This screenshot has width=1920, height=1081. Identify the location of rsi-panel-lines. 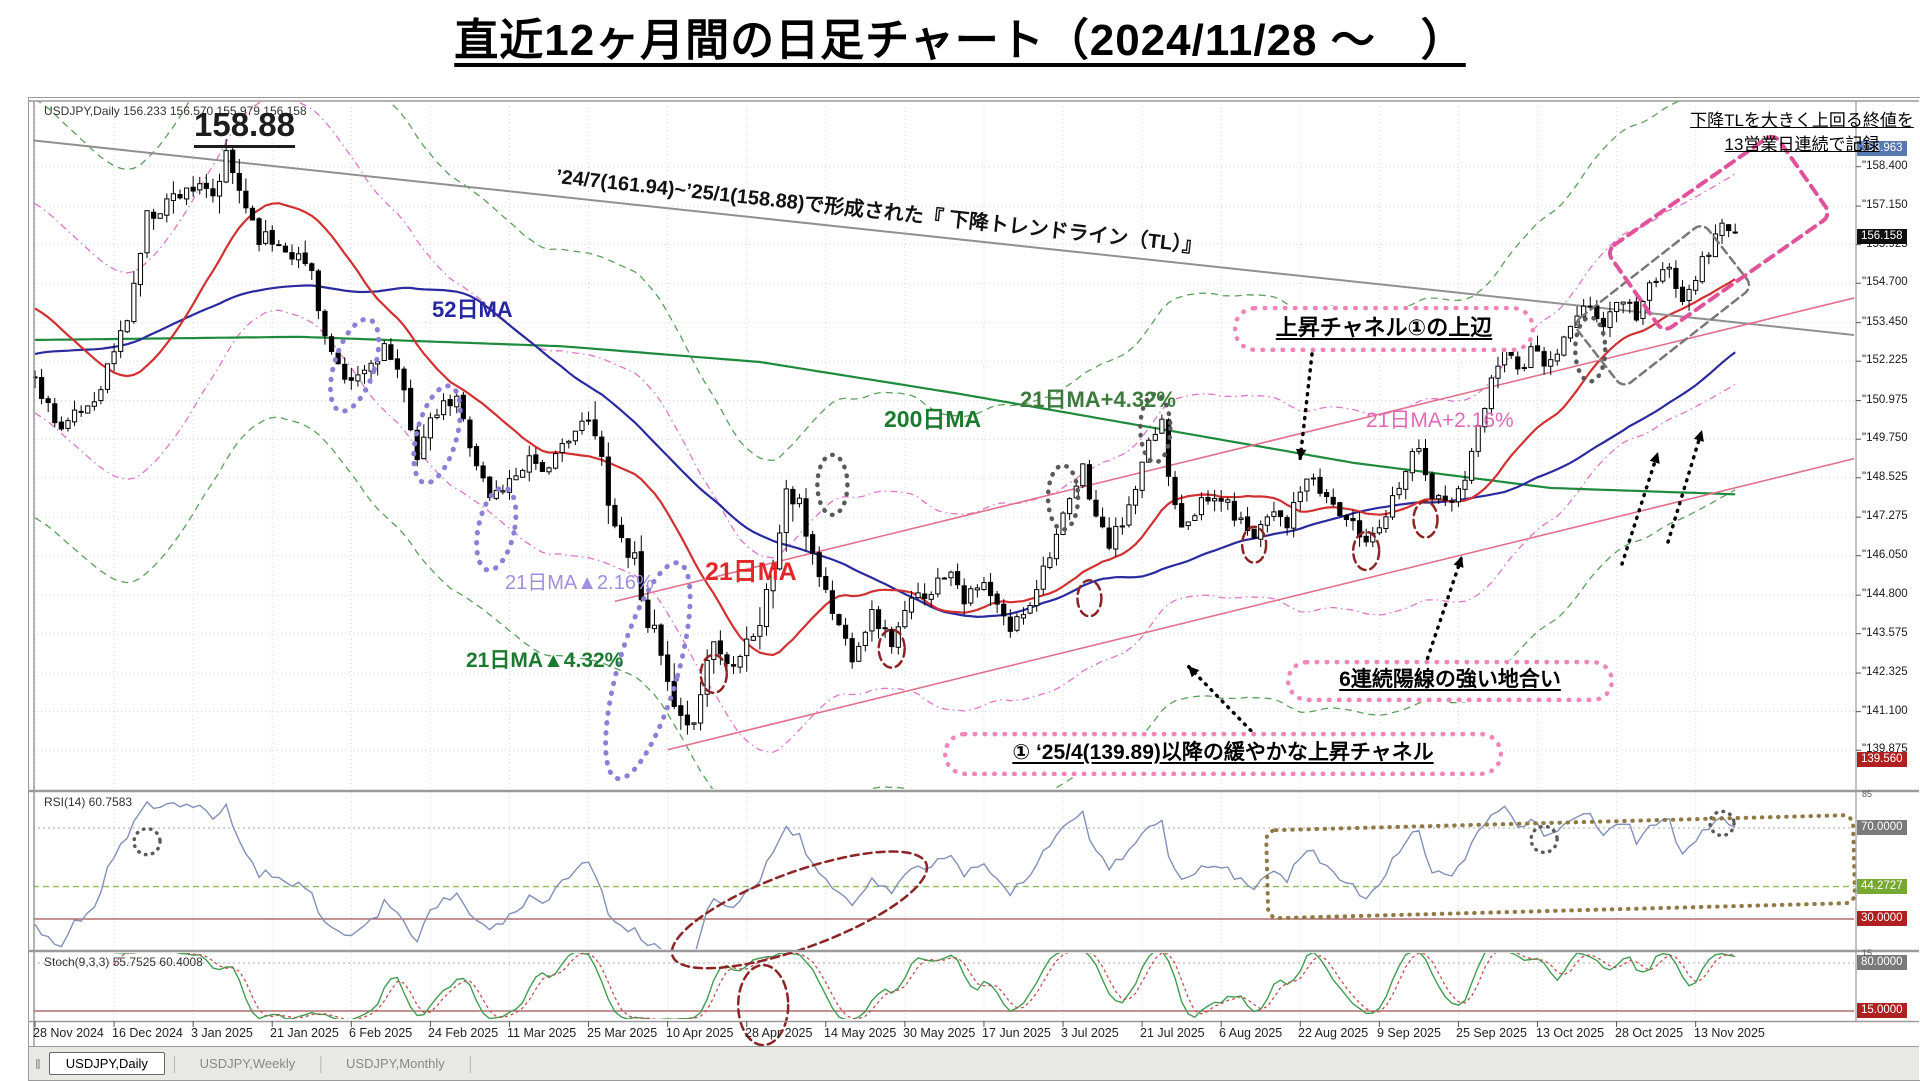
(943, 874).